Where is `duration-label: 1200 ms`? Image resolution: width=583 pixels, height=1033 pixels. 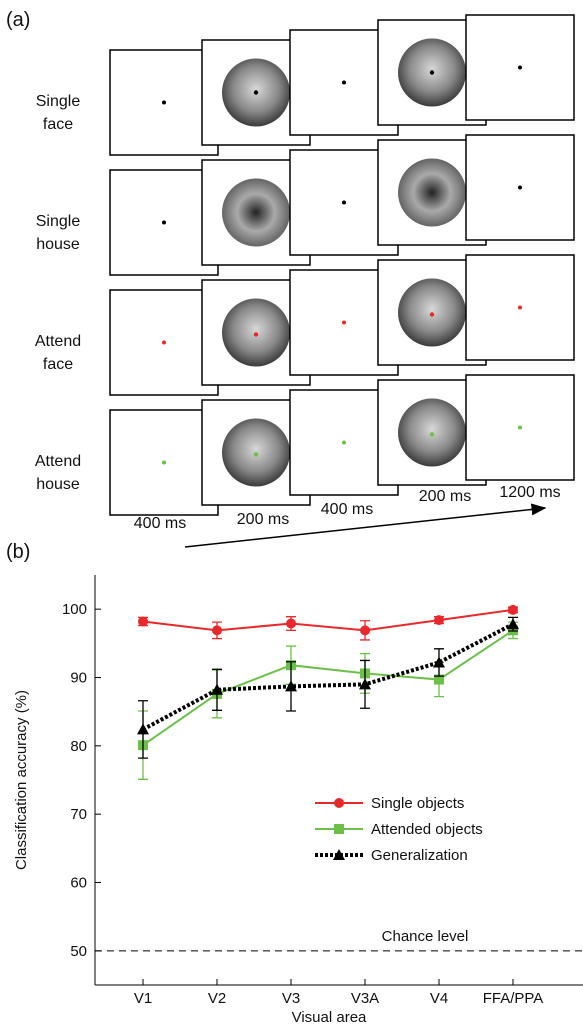
duration-label: 1200 ms is located at coordinates (529, 492).